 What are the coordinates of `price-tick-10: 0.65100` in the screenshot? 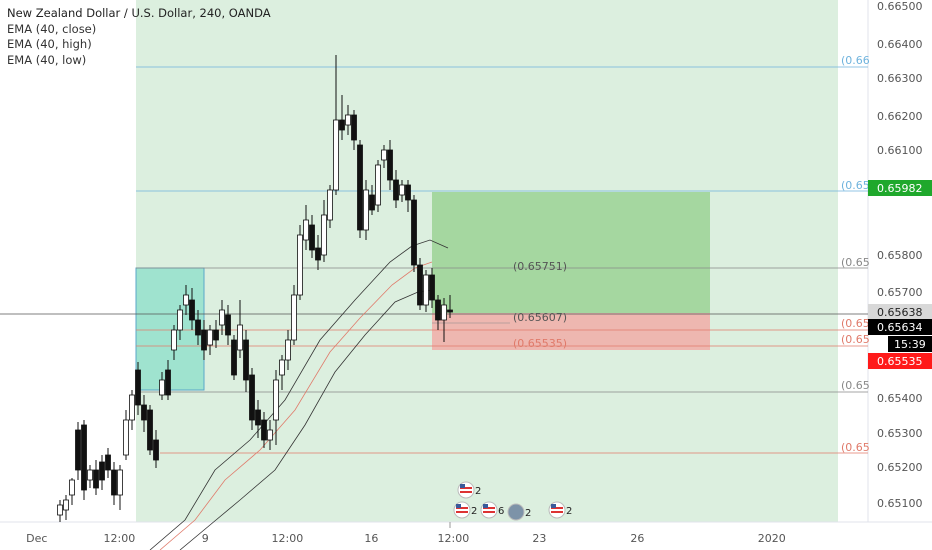 It's located at (900, 503).